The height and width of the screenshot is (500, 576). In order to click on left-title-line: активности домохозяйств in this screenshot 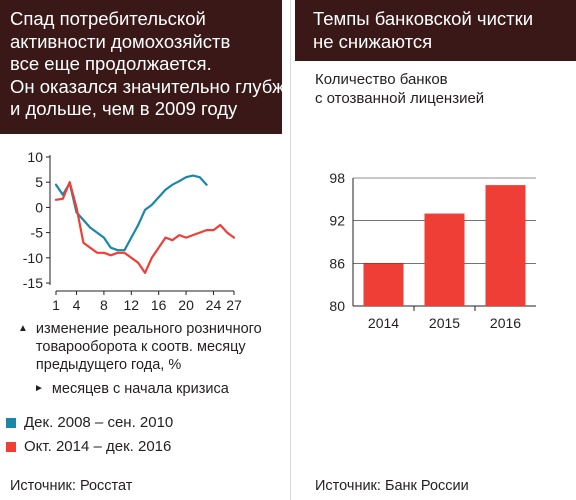, I will do `click(120, 41)`.